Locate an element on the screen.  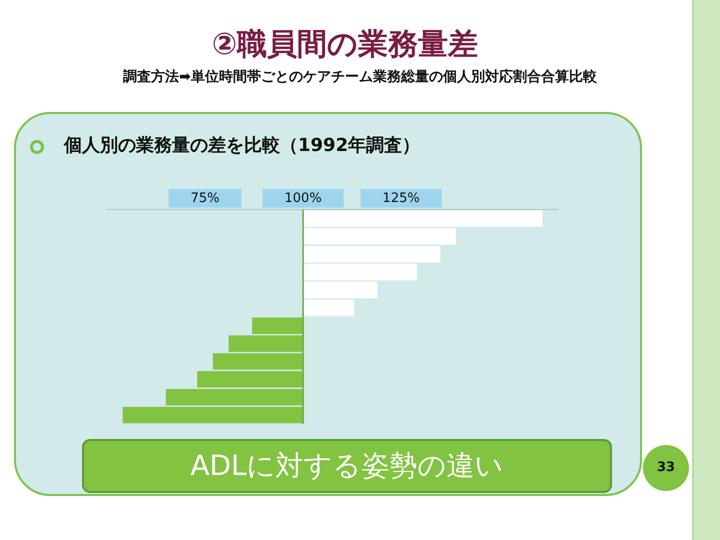
x-tick-label: 75% is located at coordinates (205, 198).